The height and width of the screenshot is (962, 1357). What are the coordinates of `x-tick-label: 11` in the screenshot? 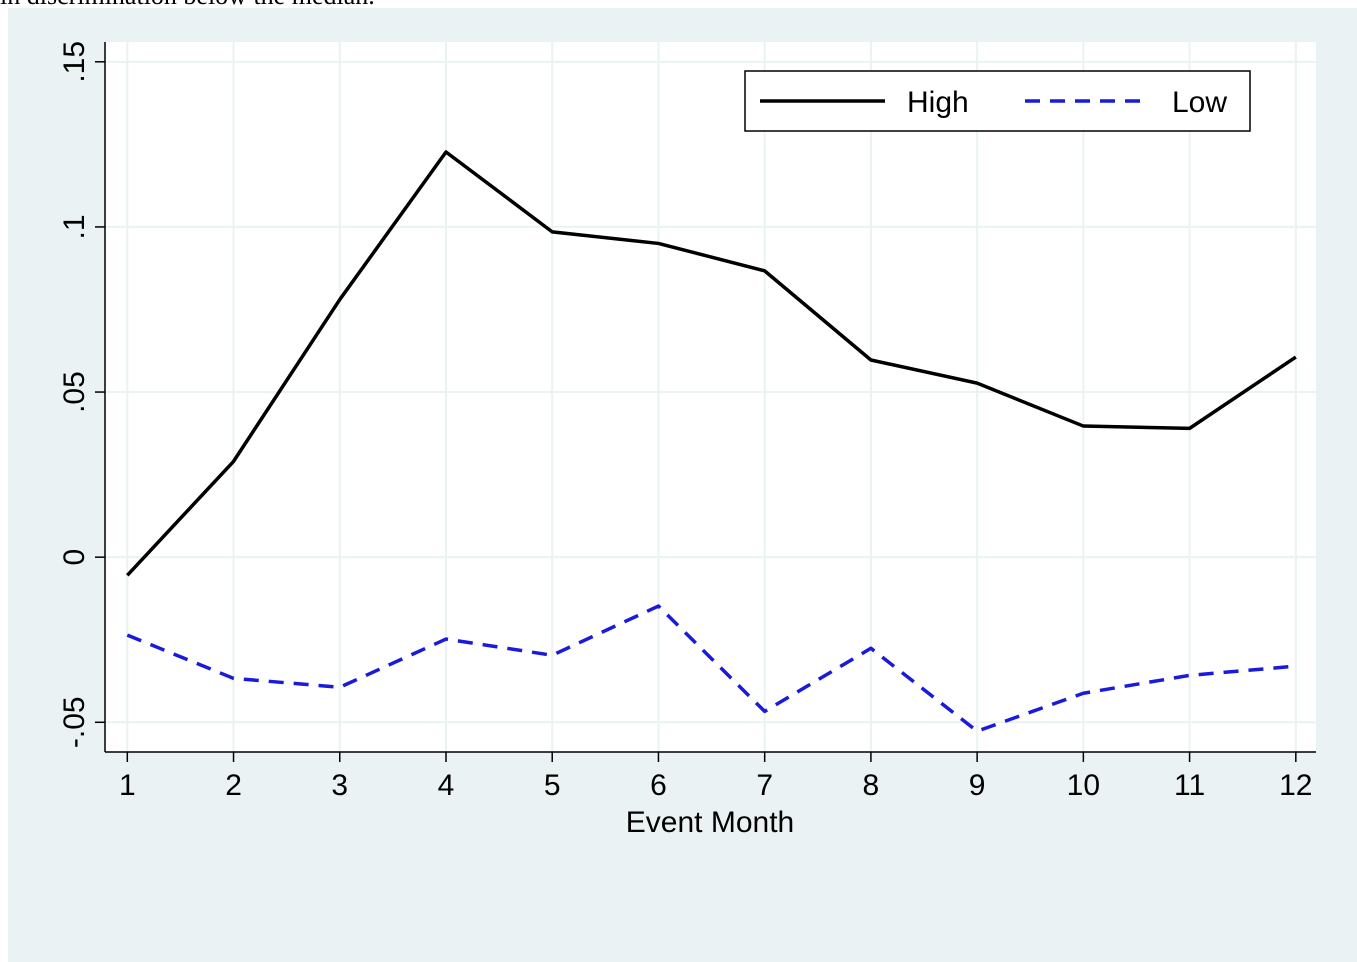 It's located at (1189, 785).